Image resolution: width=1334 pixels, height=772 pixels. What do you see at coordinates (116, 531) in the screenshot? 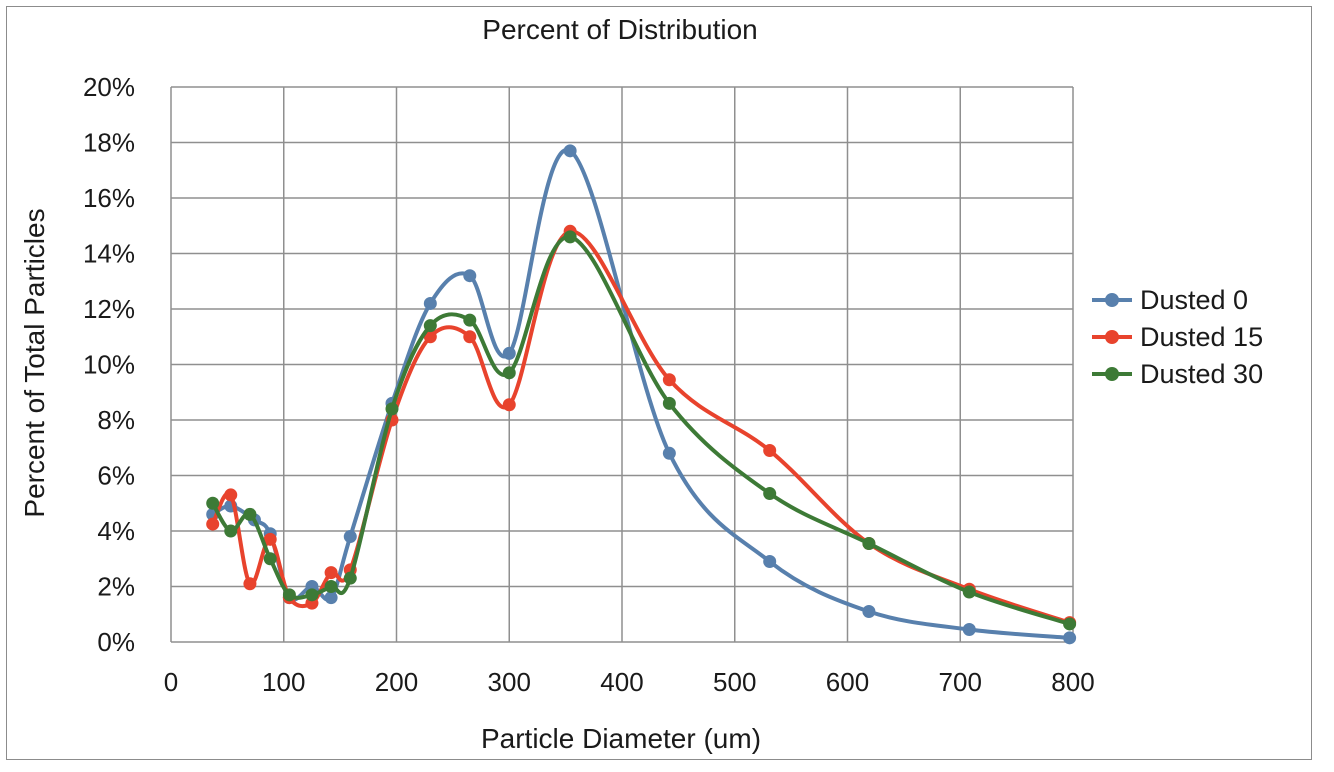
I see `y-tick-label: 4%` at bounding box center [116, 531].